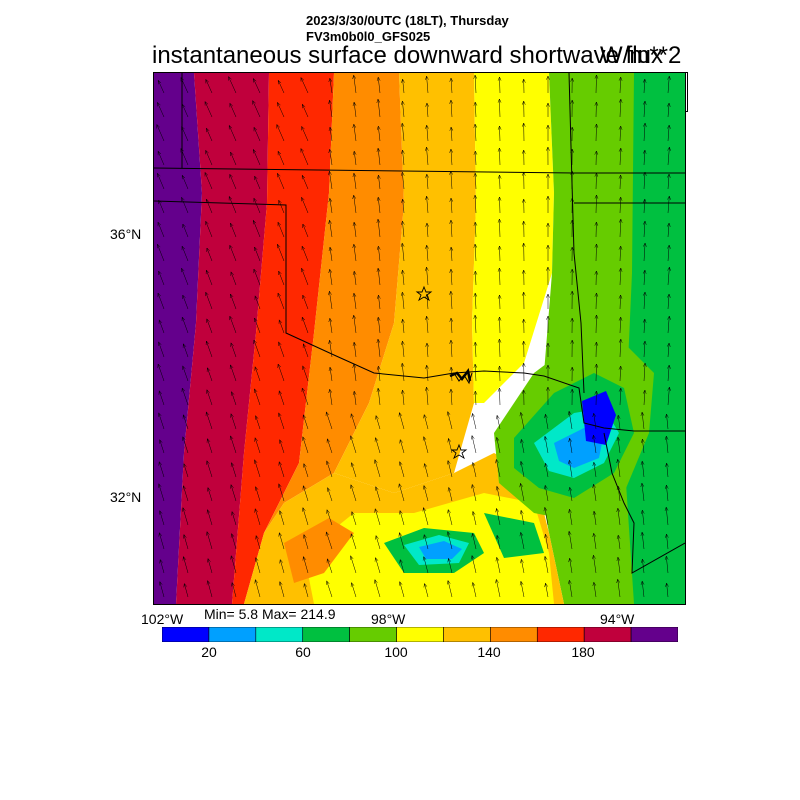 The height and width of the screenshot is (800, 800). What do you see at coordinates (489, 652) in the screenshot?
I see `colorbar-label: 140` at bounding box center [489, 652].